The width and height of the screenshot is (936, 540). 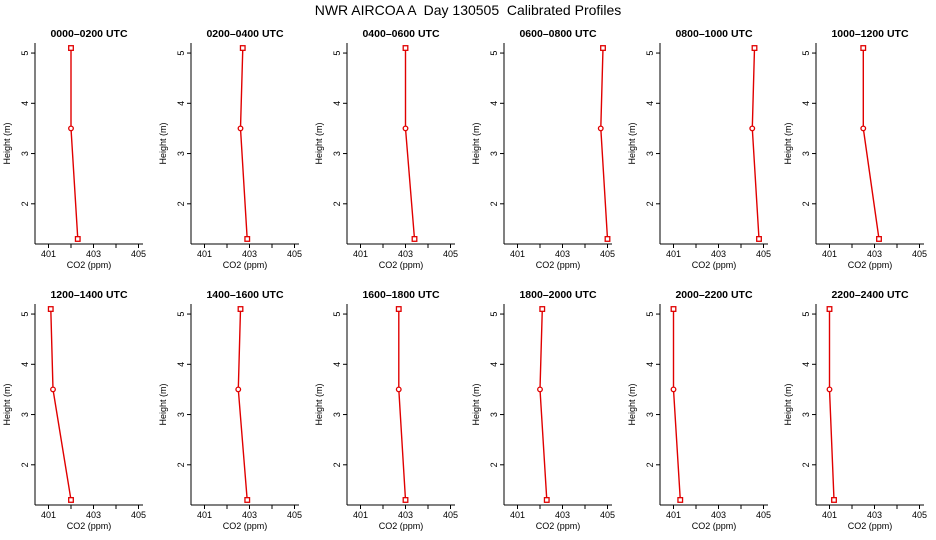 I want to click on panel-title: 2000–2200 UTC, so click(x=713, y=295).